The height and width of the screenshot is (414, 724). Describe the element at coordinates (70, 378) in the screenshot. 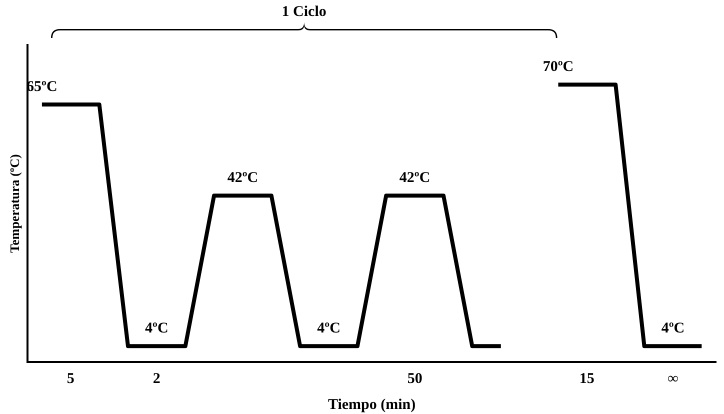

I see `x-tick-label: 5` at that location.